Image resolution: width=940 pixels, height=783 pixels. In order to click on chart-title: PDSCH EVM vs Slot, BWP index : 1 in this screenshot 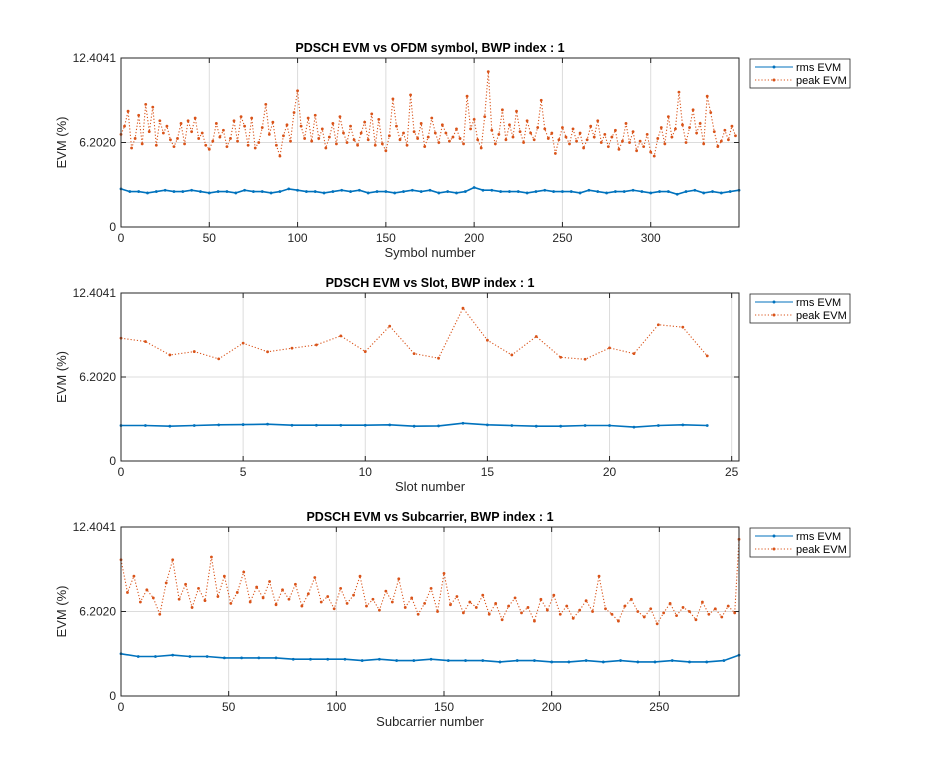, I will do `click(430, 283)`.